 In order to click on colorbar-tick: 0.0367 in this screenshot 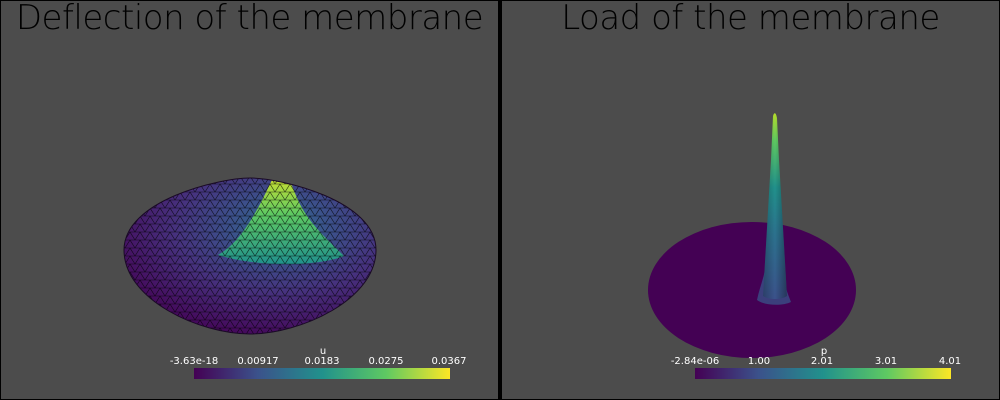, I will do `click(449, 361)`.